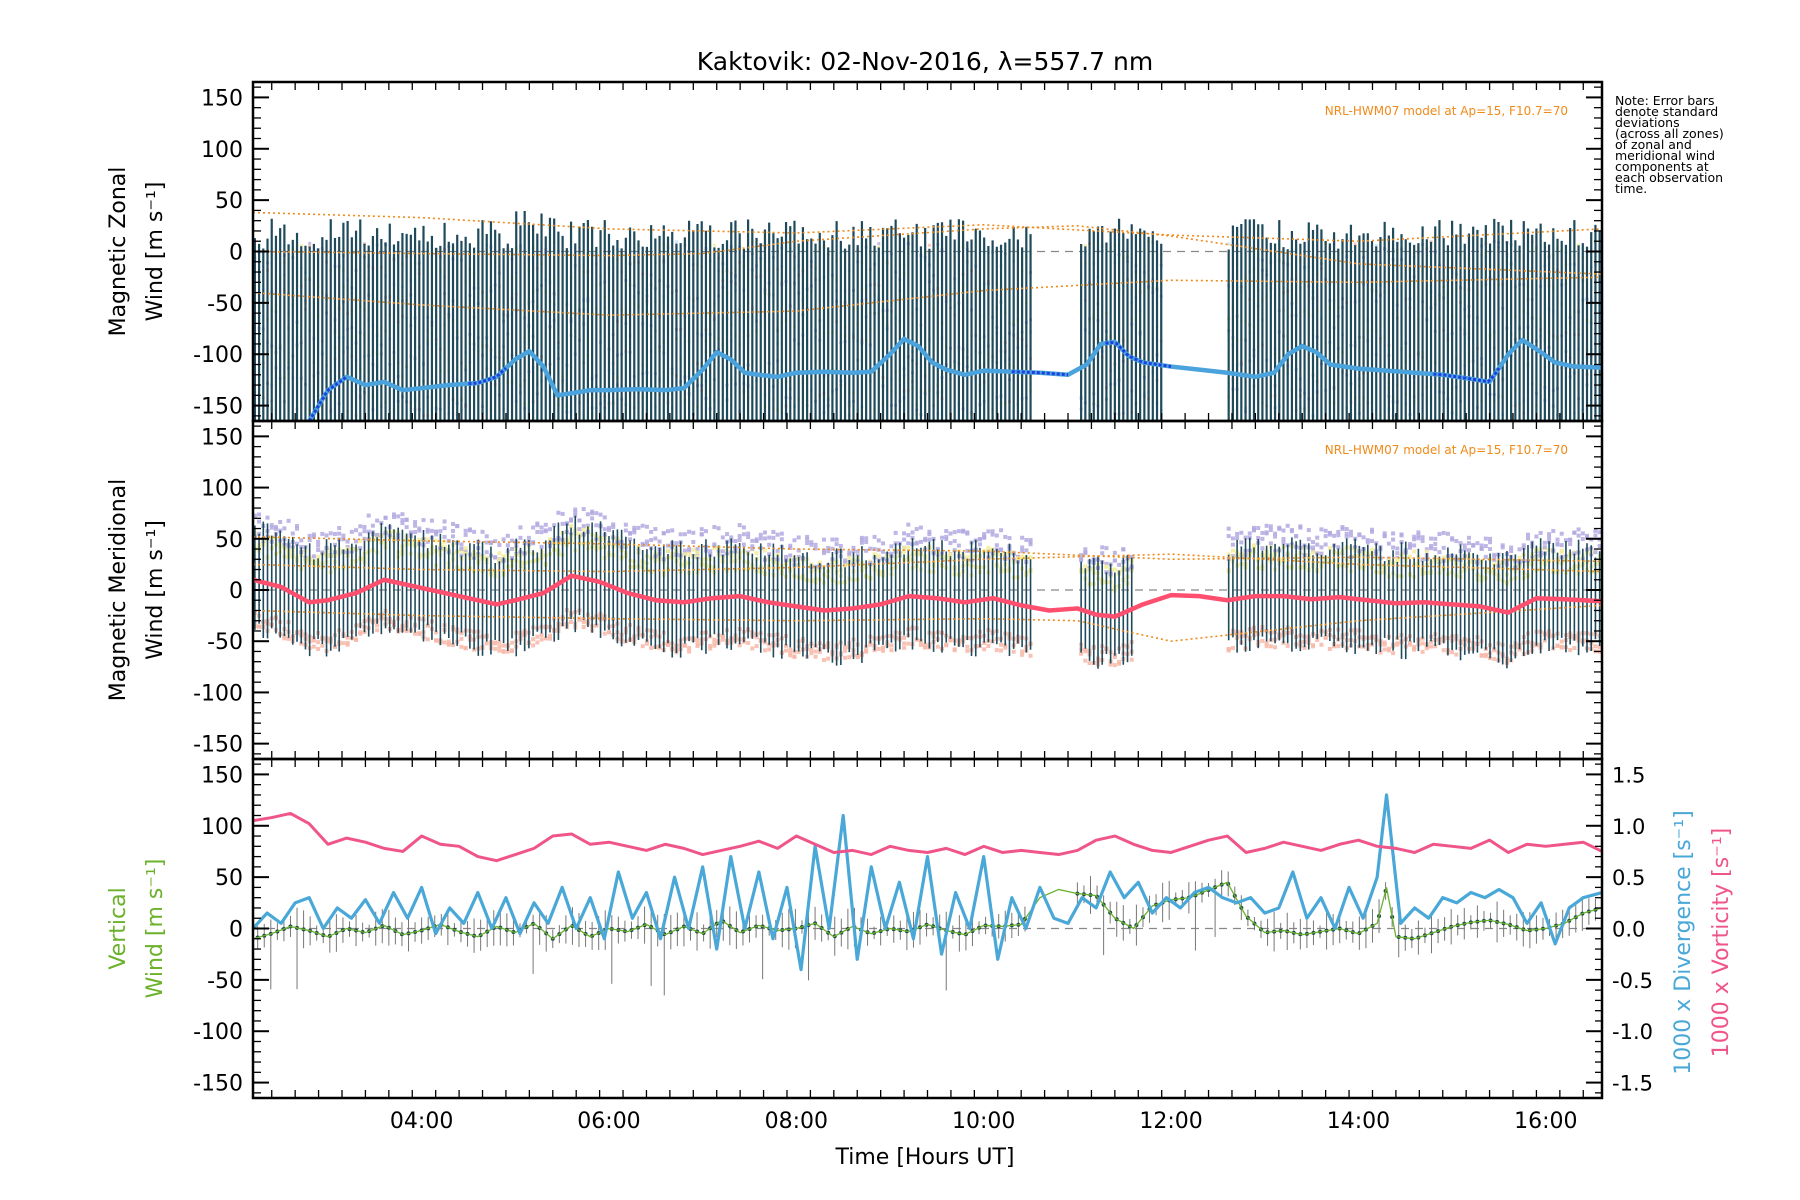 The height and width of the screenshot is (1200, 1800). What do you see at coordinates (927, 588) in the screenshot?
I see `meridional-plot-area` at bounding box center [927, 588].